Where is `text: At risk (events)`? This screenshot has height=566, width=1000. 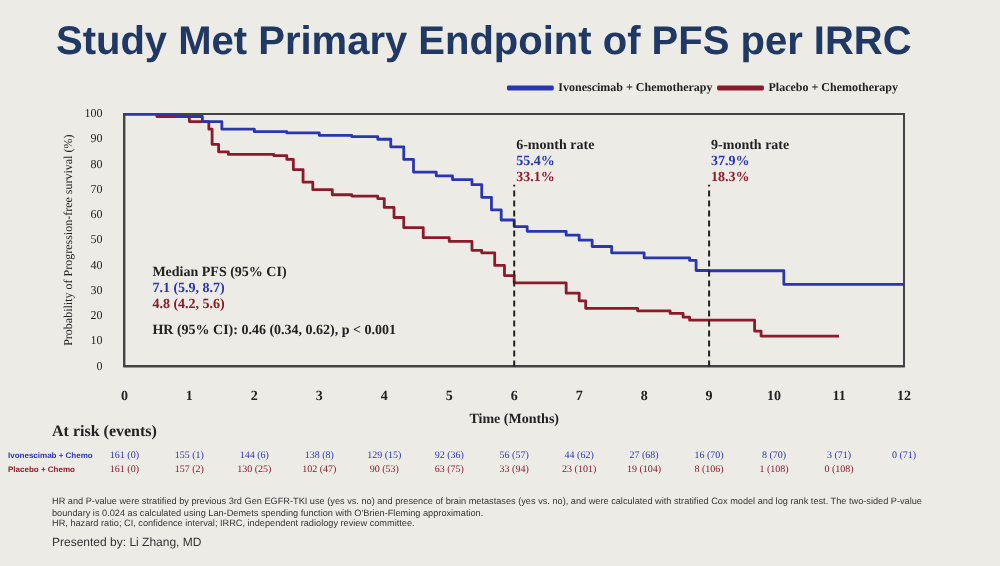
text: At risk (events) is located at coordinates (105, 431).